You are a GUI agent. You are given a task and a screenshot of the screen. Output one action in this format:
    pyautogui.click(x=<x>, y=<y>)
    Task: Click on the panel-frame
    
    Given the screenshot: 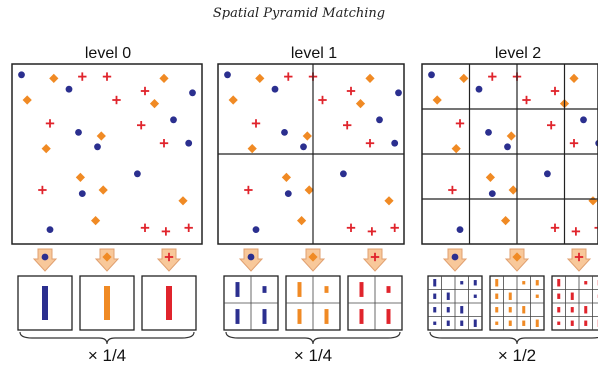 What is the action you would take?
    pyautogui.click(x=509, y=154)
    